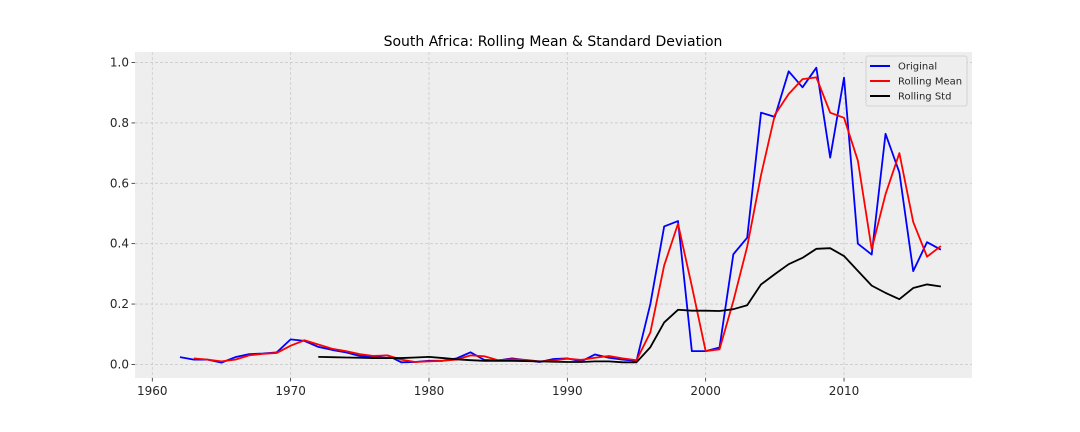 The width and height of the screenshot is (1080, 432). Describe the element at coordinates (917, 67) in the screenshot. I see `legend-label-original: Original` at that location.